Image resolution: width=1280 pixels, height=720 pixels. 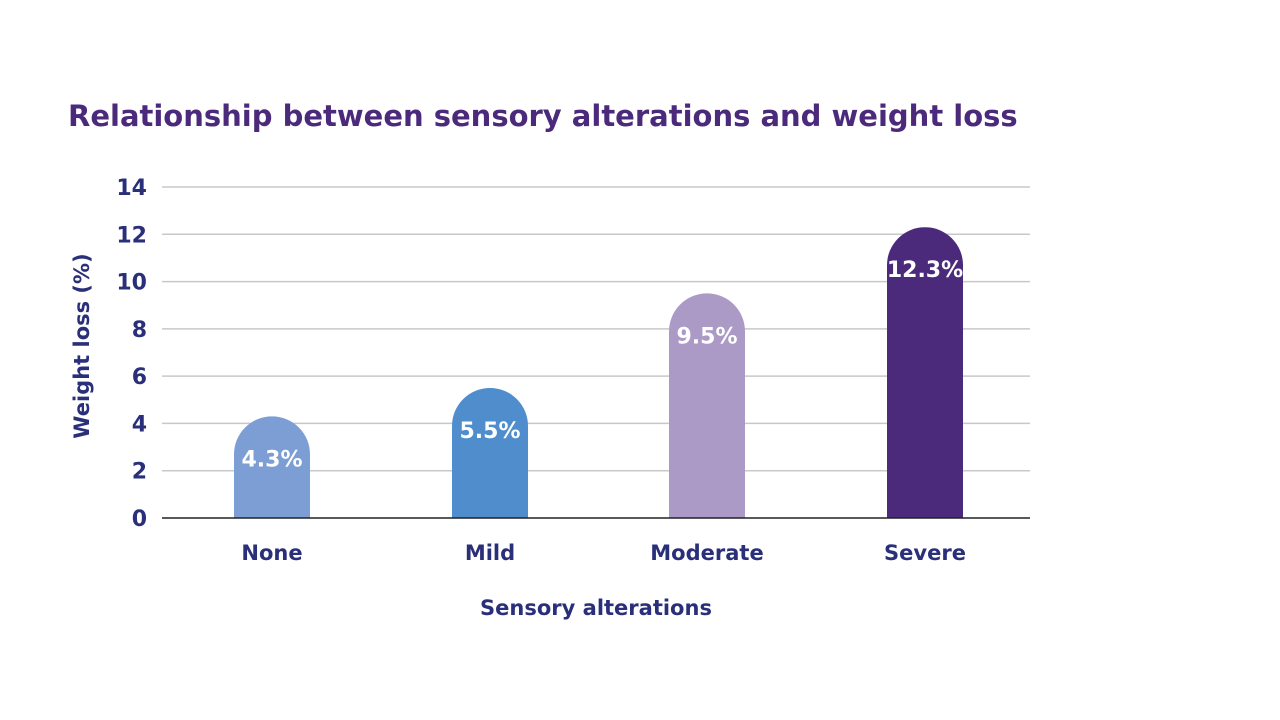 What do you see at coordinates (139, 472) in the screenshot?
I see `y-tick-label: 2` at bounding box center [139, 472].